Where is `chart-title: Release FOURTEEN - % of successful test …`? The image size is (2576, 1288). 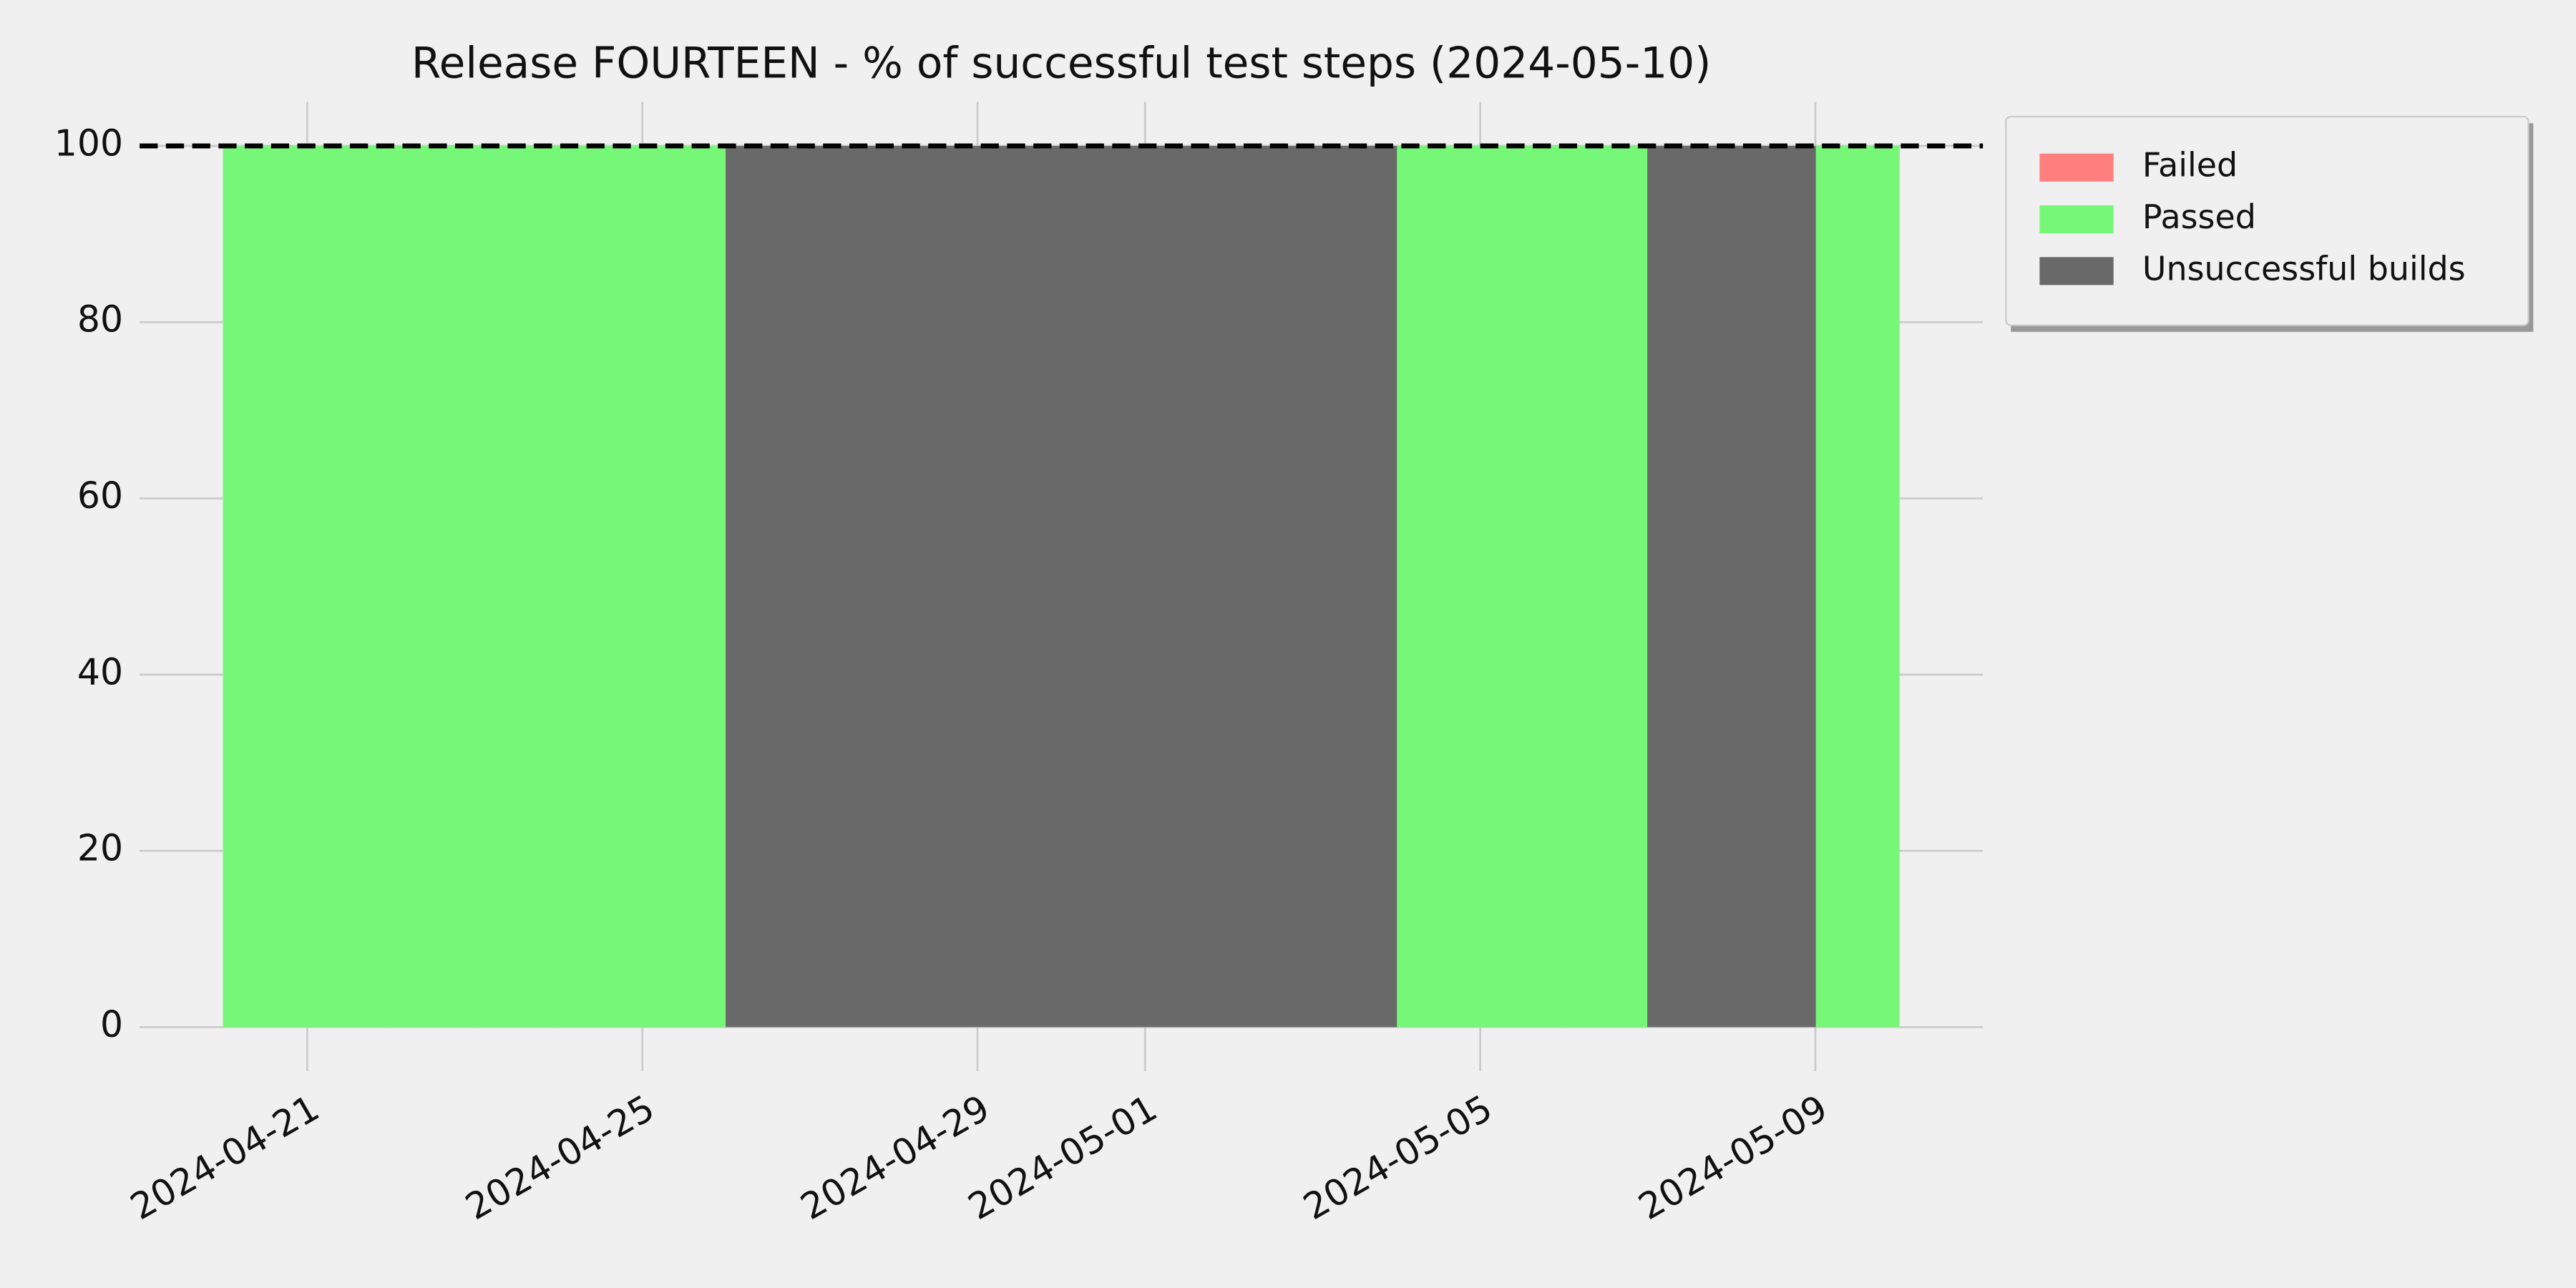
chart-title: Release FOURTEEN - % of successful test … is located at coordinates (1061, 63).